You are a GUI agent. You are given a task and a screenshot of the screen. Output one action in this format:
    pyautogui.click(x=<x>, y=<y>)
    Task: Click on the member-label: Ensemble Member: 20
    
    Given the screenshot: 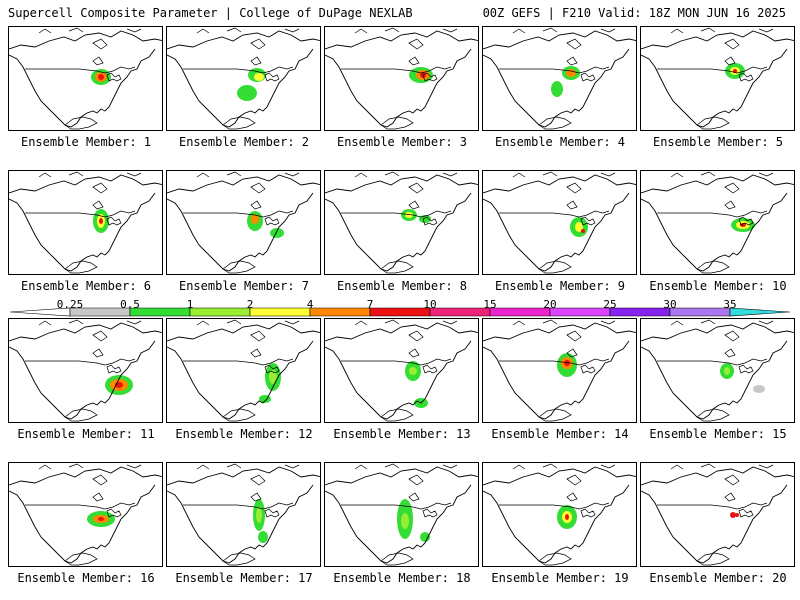 What is the action you would take?
    pyautogui.click(x=718, y=578)
    